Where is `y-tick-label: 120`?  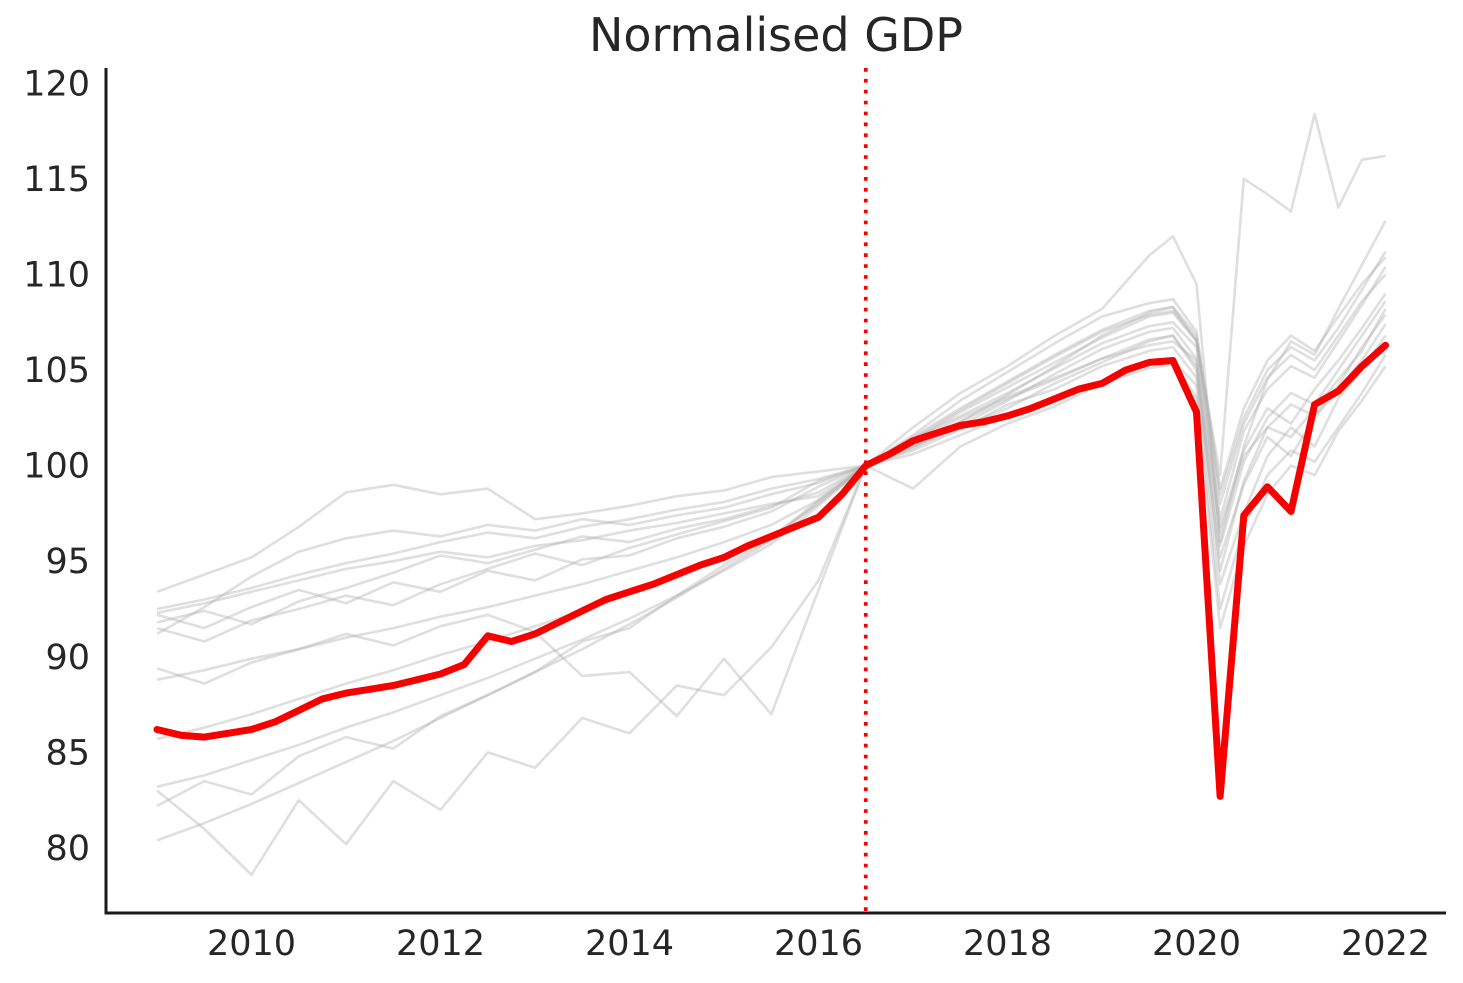 y-tick-label: 120 is located at coordinates (56, 84).